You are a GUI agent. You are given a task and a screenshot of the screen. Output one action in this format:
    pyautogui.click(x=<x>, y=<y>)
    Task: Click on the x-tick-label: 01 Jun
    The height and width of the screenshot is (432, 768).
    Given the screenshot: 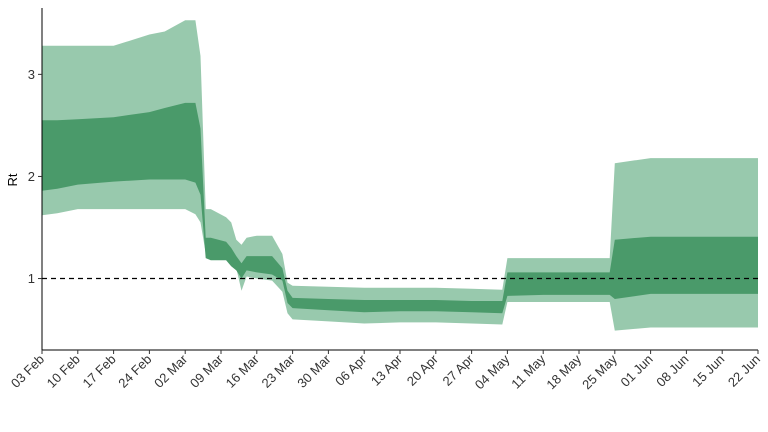 What is the action you would take?
    pyautogui.click(x=637, y=371)
    